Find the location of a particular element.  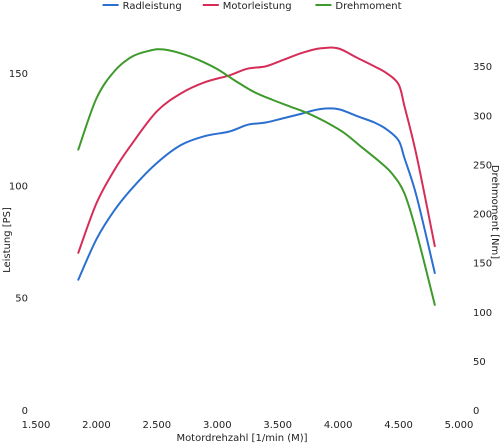

y-tick-label: 50 is located at coordinates (21, 299).